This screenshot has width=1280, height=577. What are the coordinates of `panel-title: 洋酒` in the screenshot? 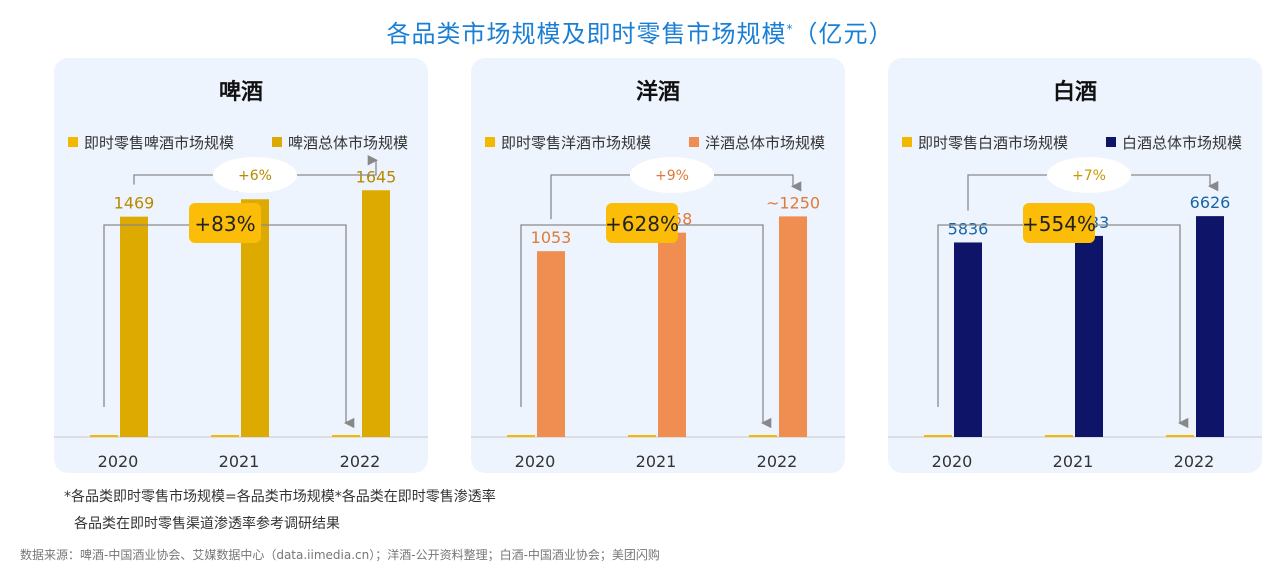 It's located at (657, 92).